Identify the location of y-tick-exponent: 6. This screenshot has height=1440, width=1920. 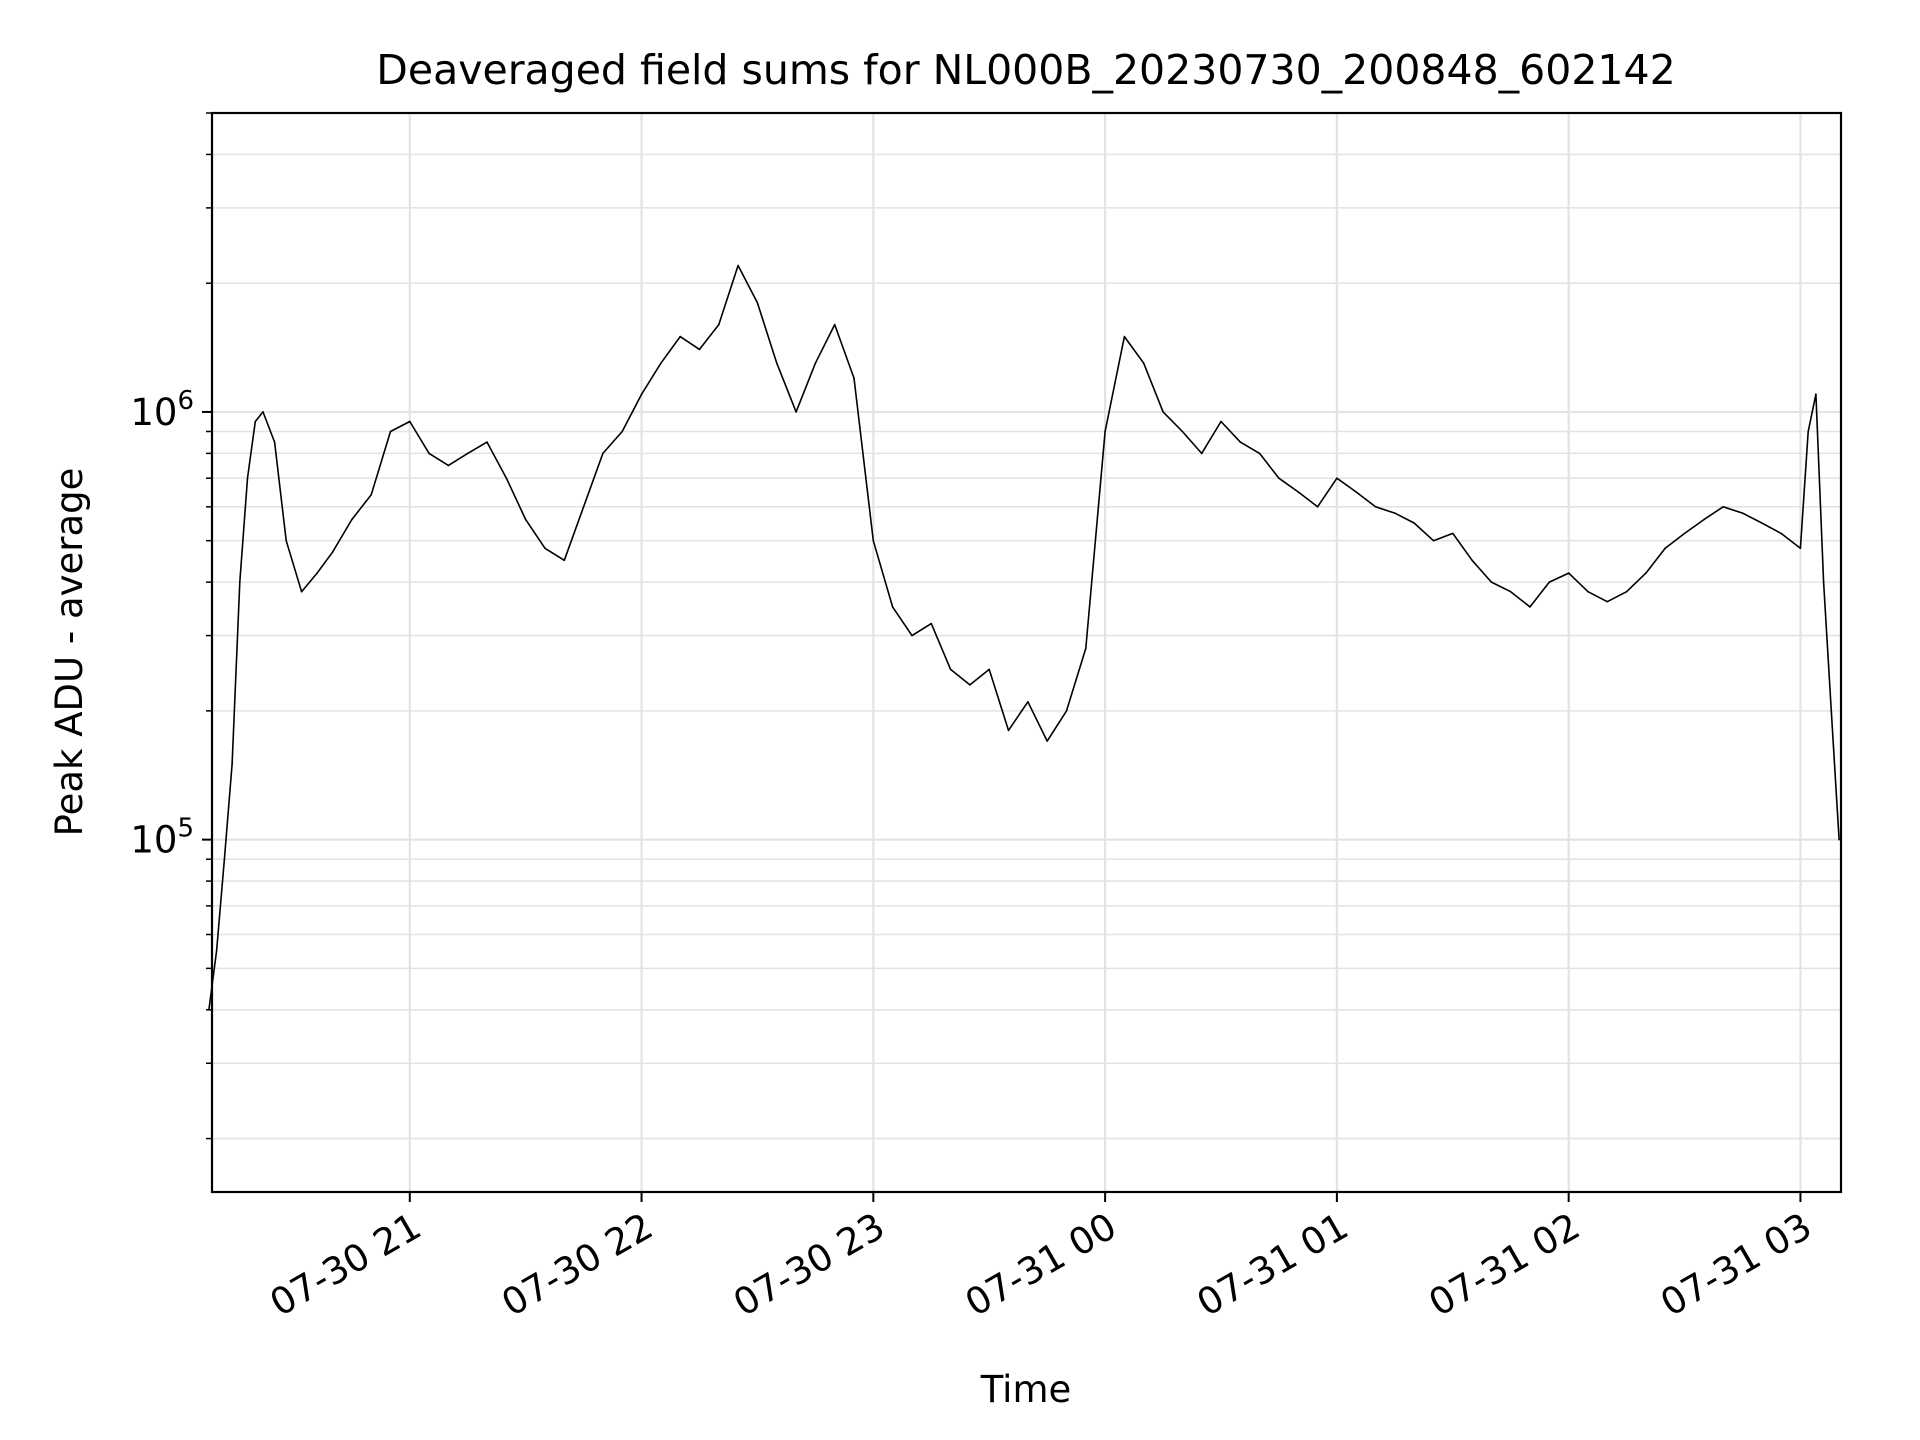
(185, 401).